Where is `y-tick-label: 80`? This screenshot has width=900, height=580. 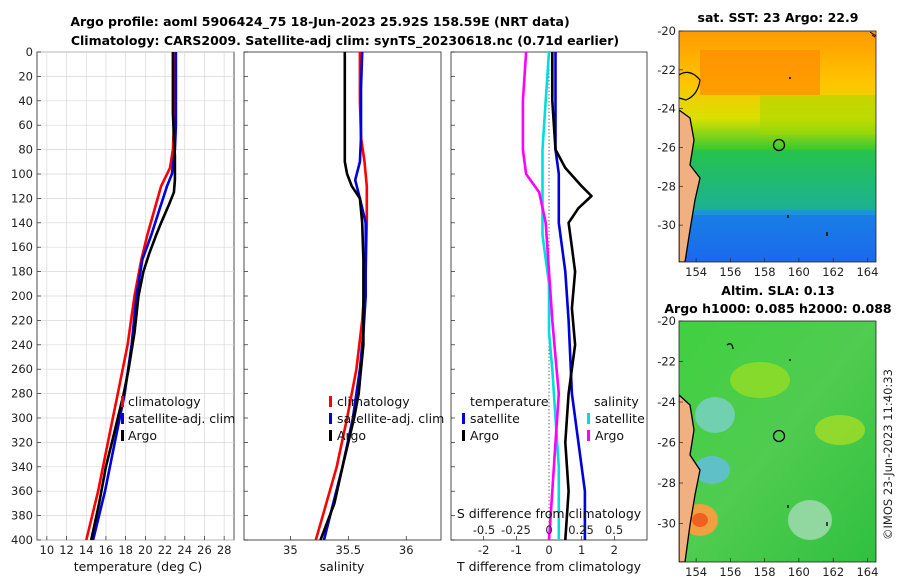 y-tick-label: 80 is located at coordinates (25, 150).